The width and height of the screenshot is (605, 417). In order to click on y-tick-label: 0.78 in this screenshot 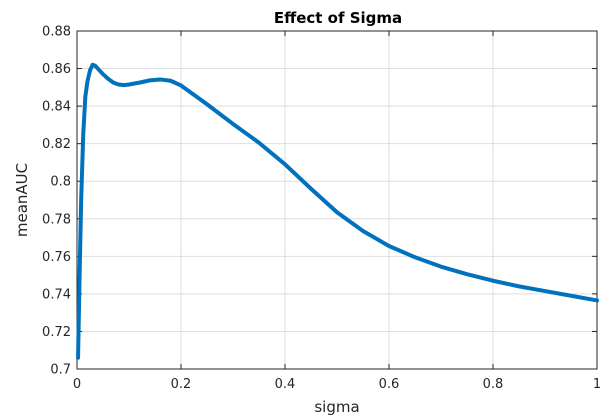, I will do `click(56, 219)`.